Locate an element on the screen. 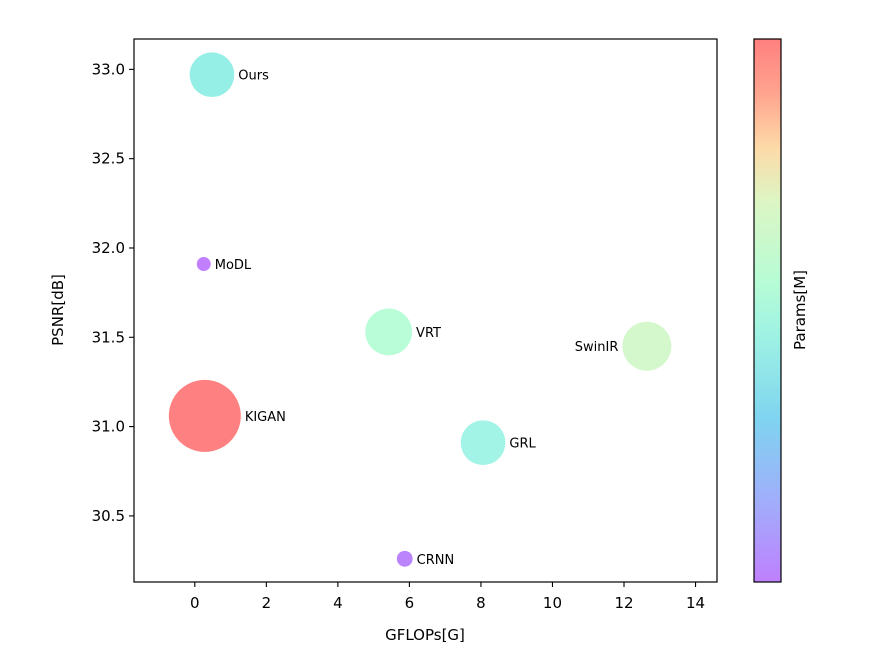  x-tick-label: 0 is located at coordinates (195, 603).